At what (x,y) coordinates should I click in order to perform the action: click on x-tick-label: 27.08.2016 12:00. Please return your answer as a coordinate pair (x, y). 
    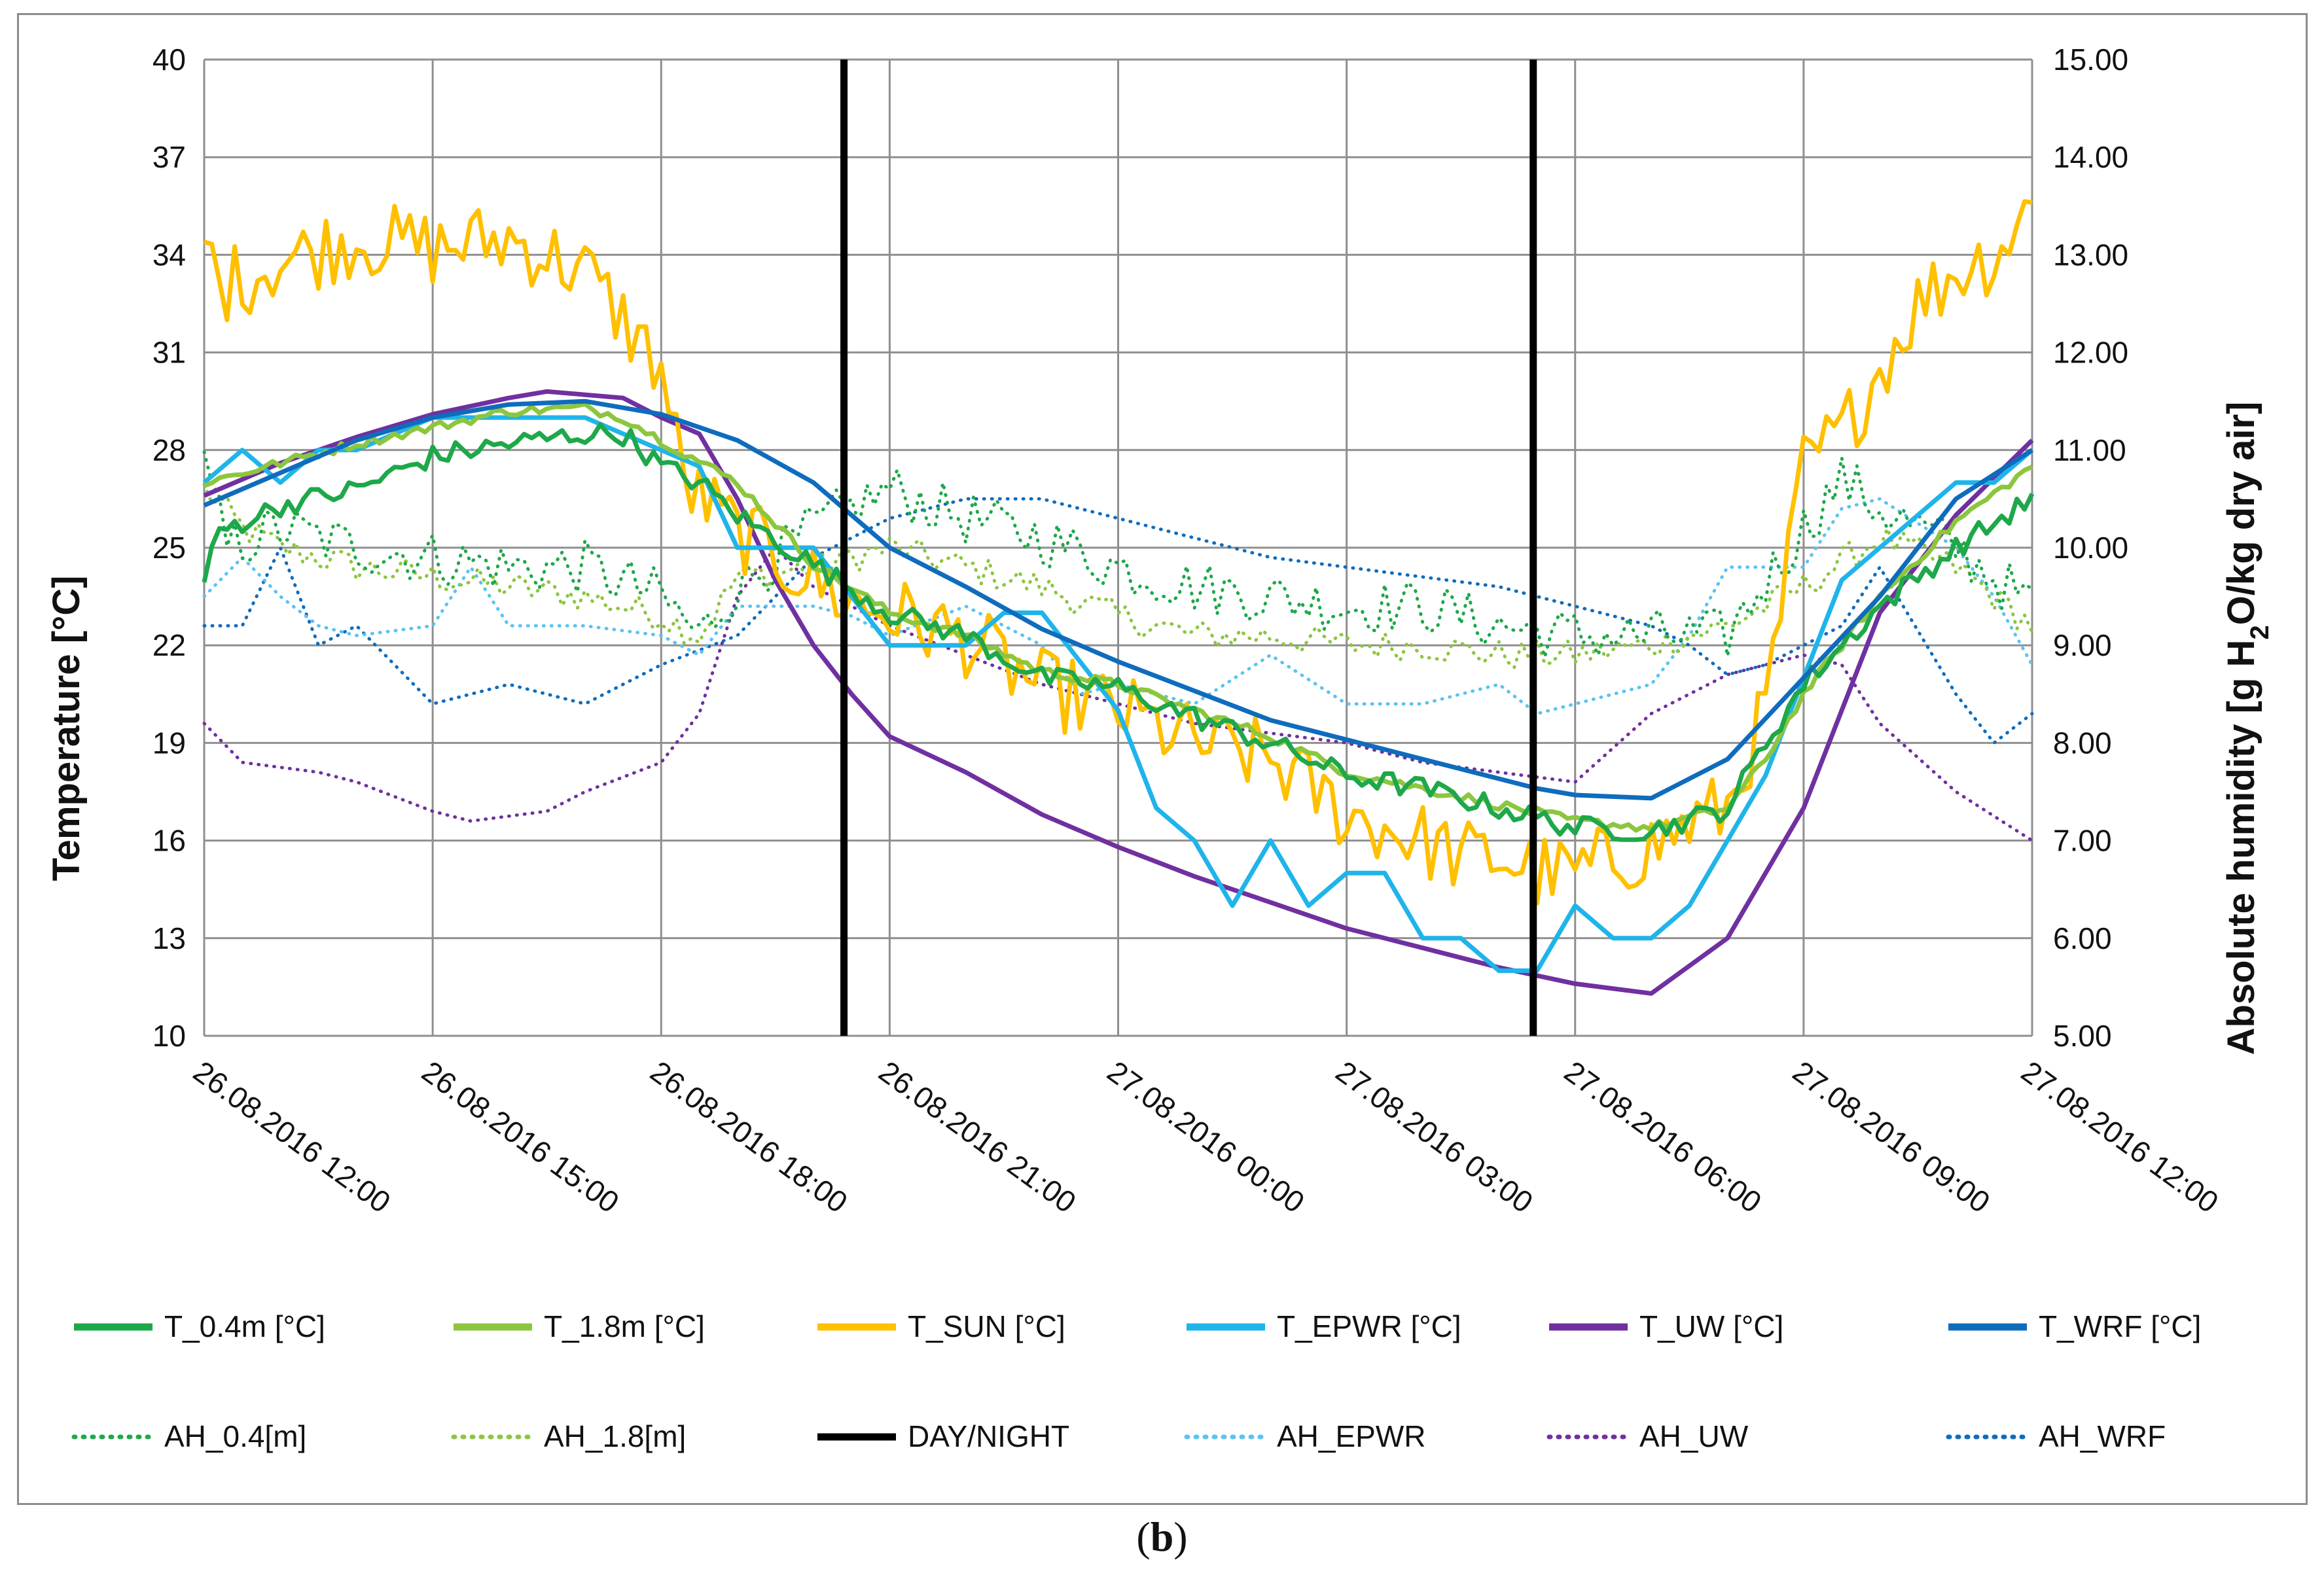
    Looking at the image, I should click on (2120, 1137).